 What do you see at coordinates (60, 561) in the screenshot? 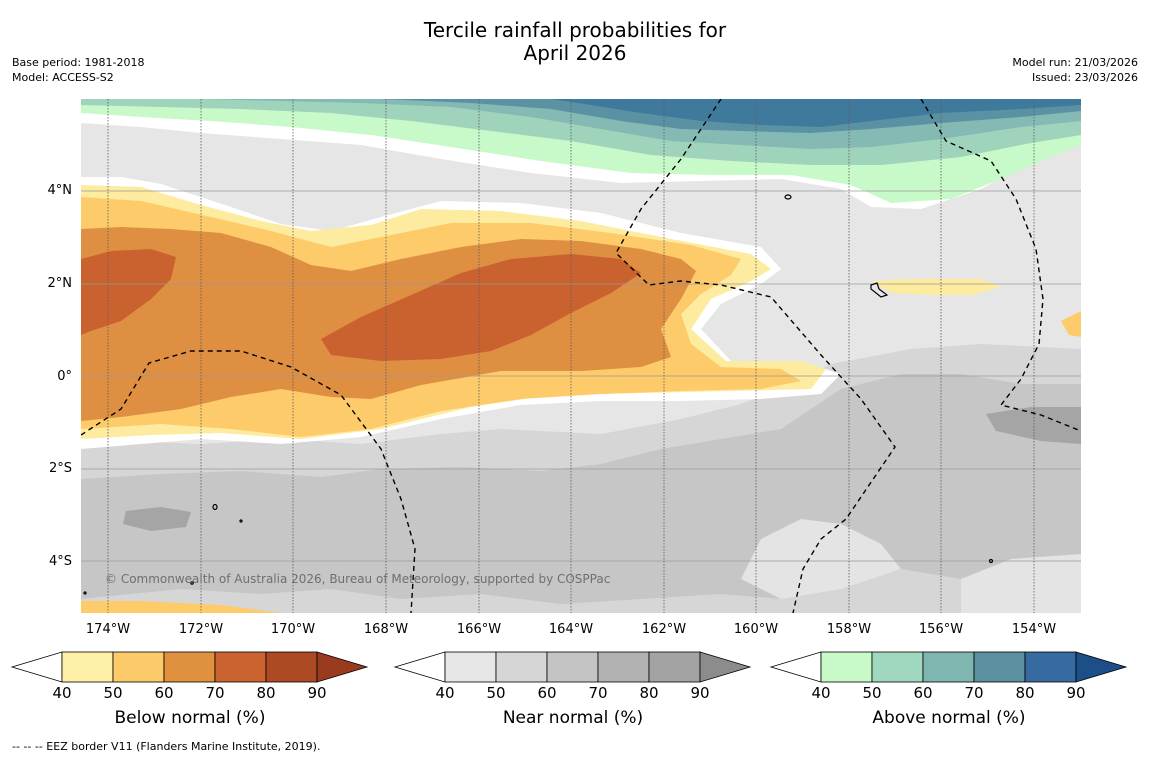
I see `lat-label-4s: 4°S` at bounding box center [60, 561].